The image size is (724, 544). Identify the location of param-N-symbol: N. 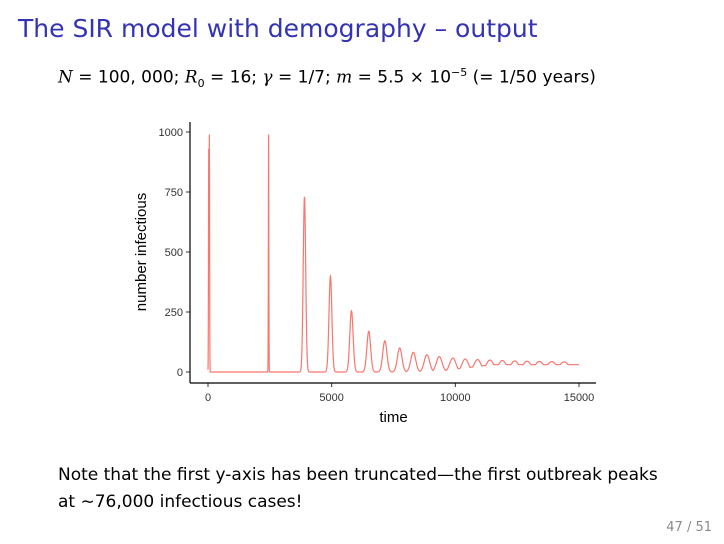
(65, 77).